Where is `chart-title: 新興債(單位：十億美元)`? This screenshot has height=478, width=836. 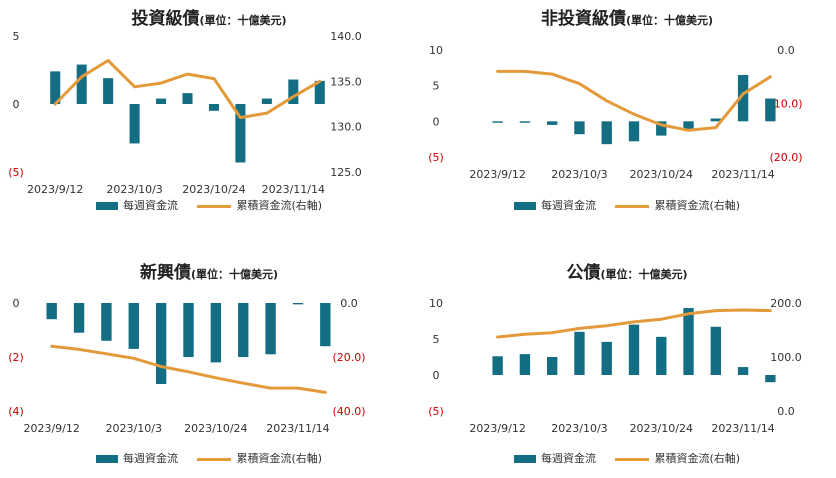
chart-title: 新興債(單位：十億美元) is located at coordinates (209, 270).